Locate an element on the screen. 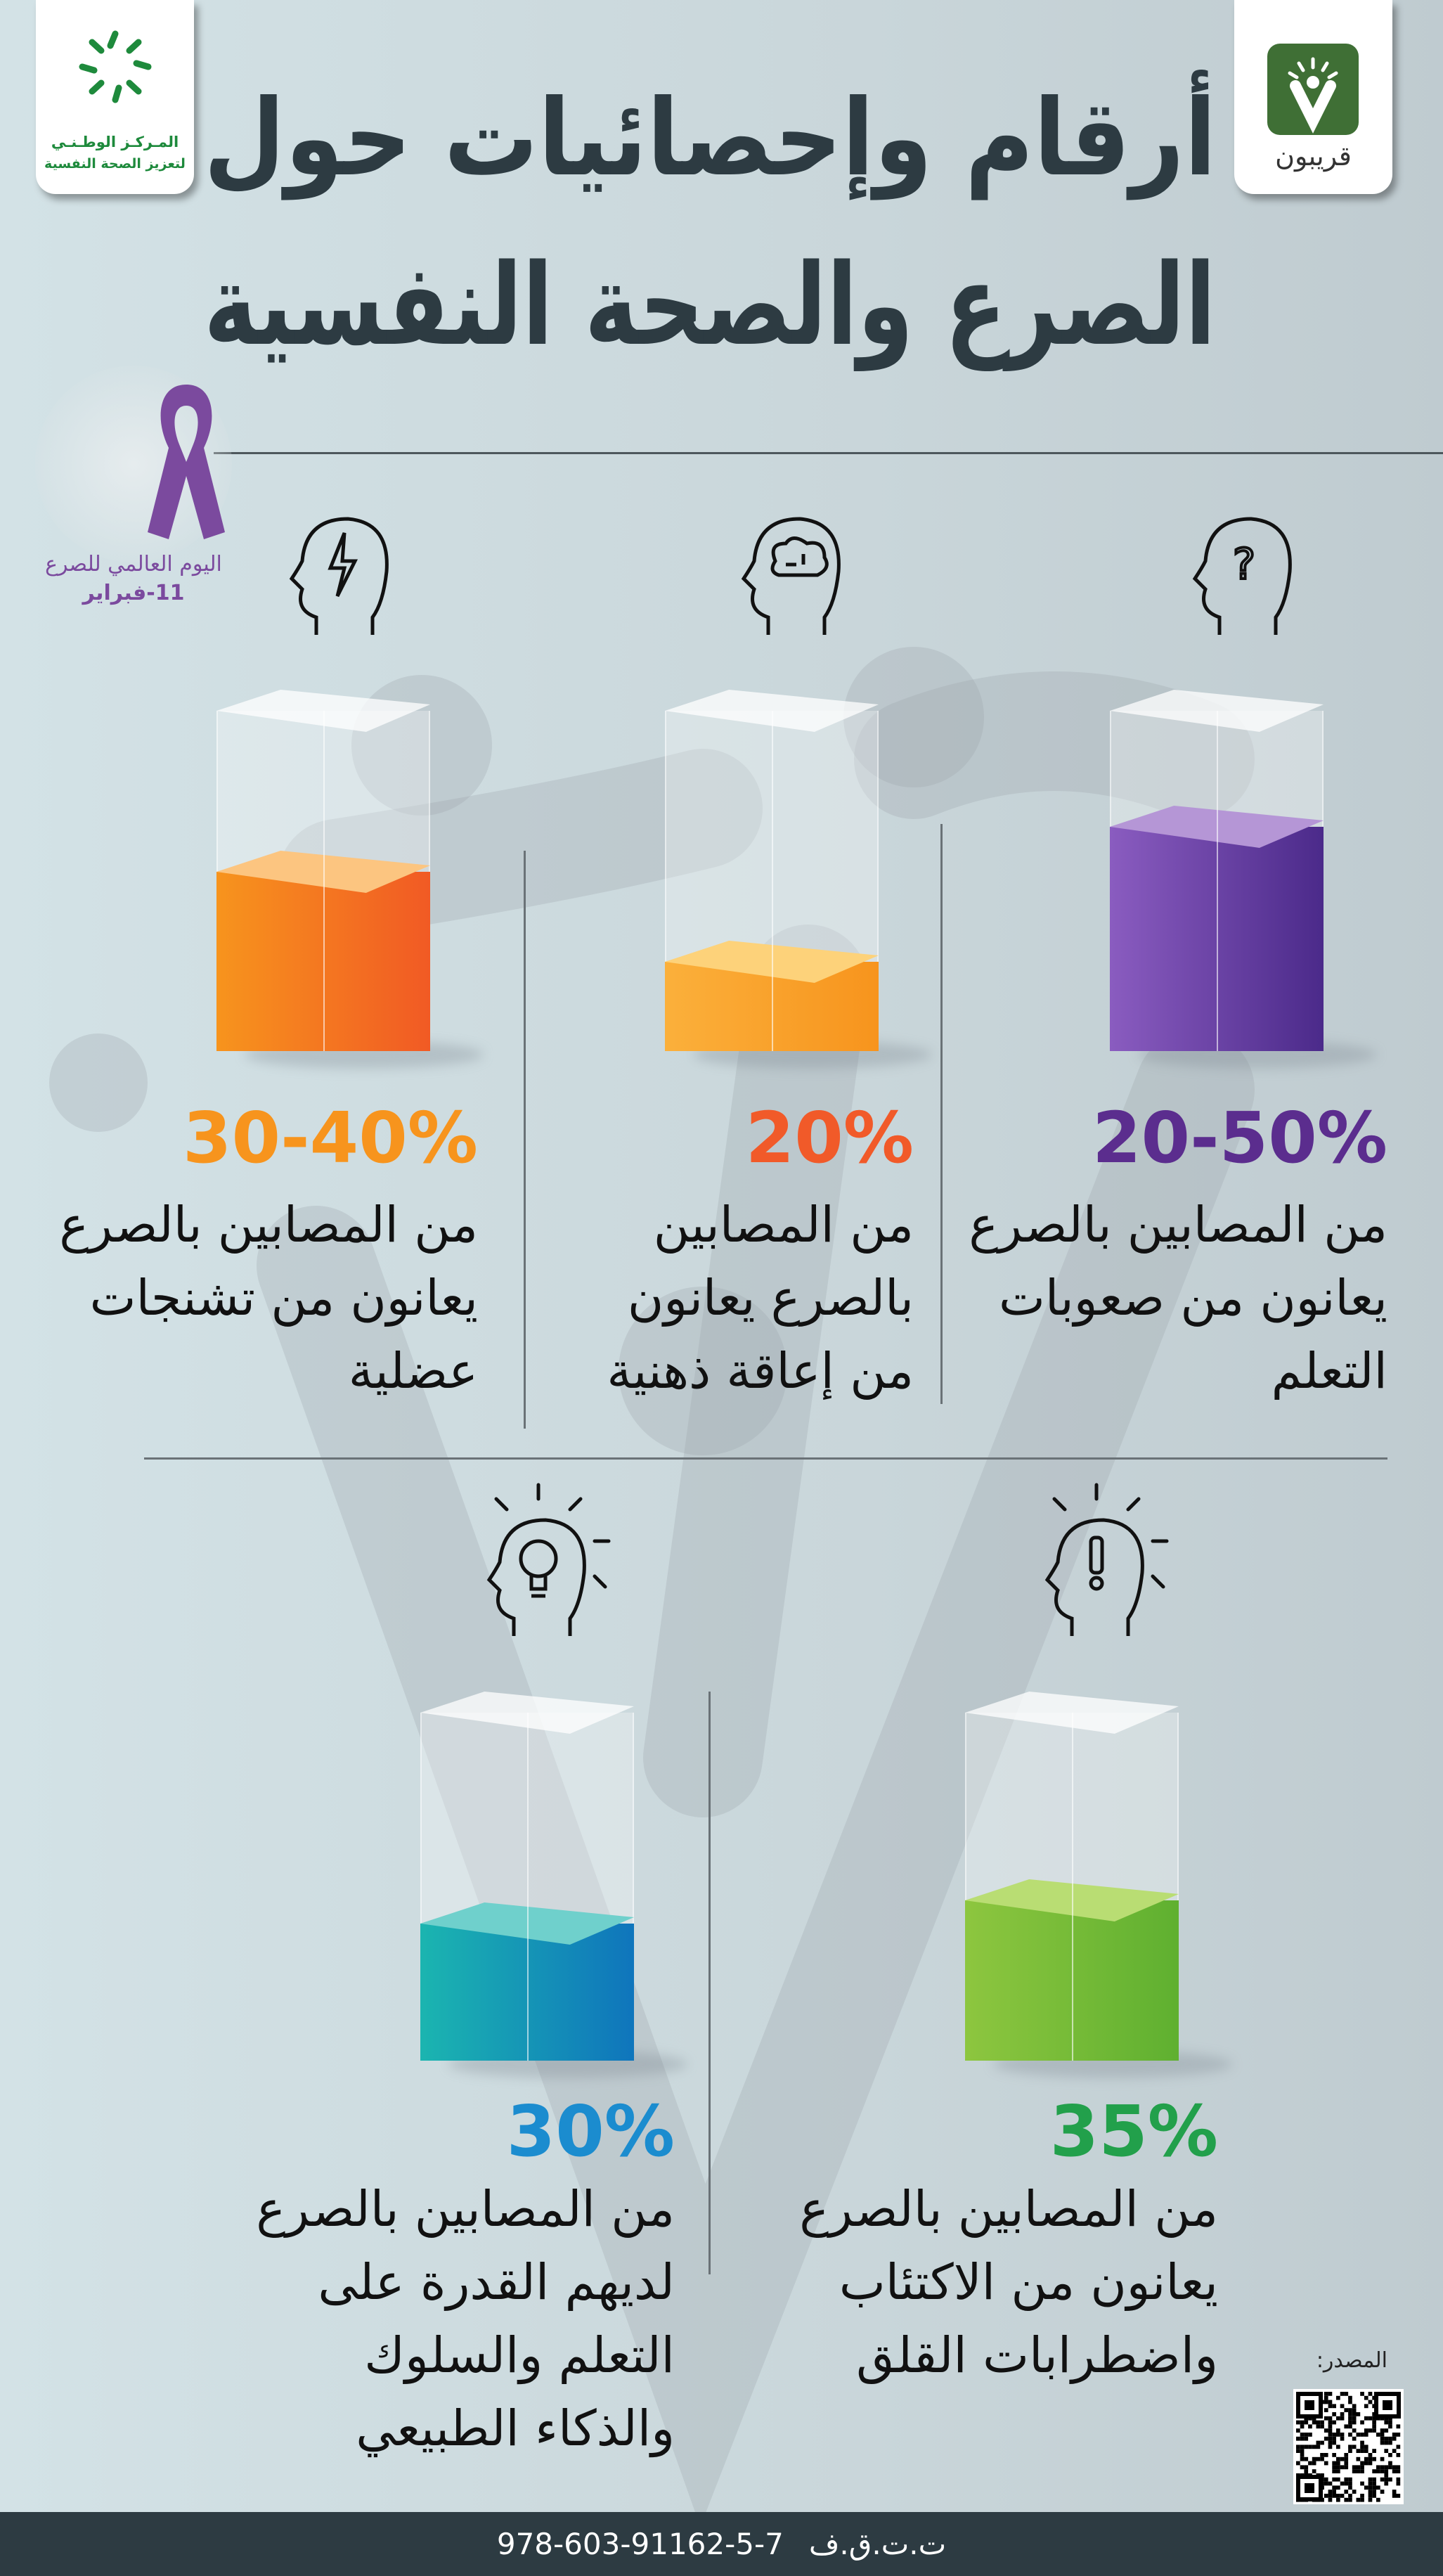 Image resolution: width=1443 pixels, height=2576 pixels. stat-description-text: يعانون من تشنجات is located at coordinates (283, 1298).